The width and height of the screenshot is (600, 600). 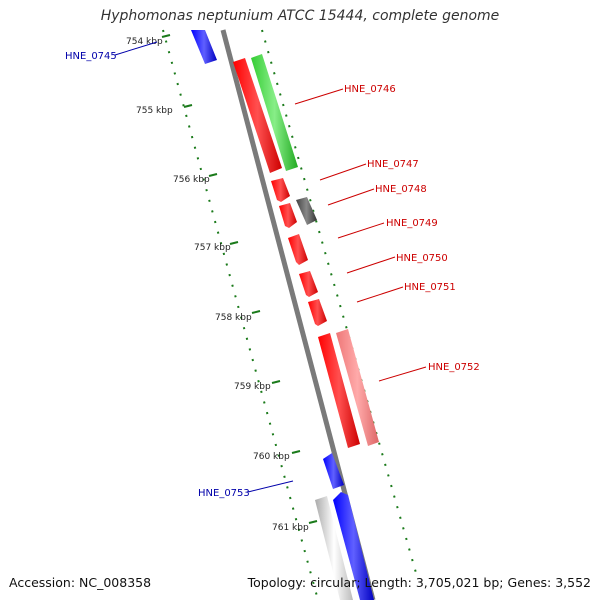 What do you see at coordinates (274, 112) in the screenshot?
I see `gene-hne-0746-rna` at bounding box center [274, 112].